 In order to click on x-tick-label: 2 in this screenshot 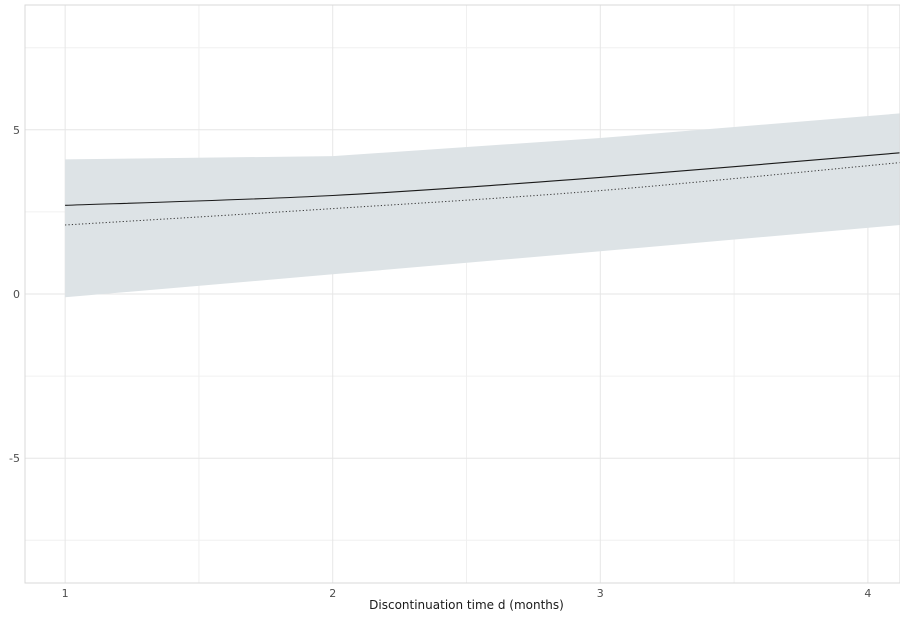, I will do `click(332, 593)`.